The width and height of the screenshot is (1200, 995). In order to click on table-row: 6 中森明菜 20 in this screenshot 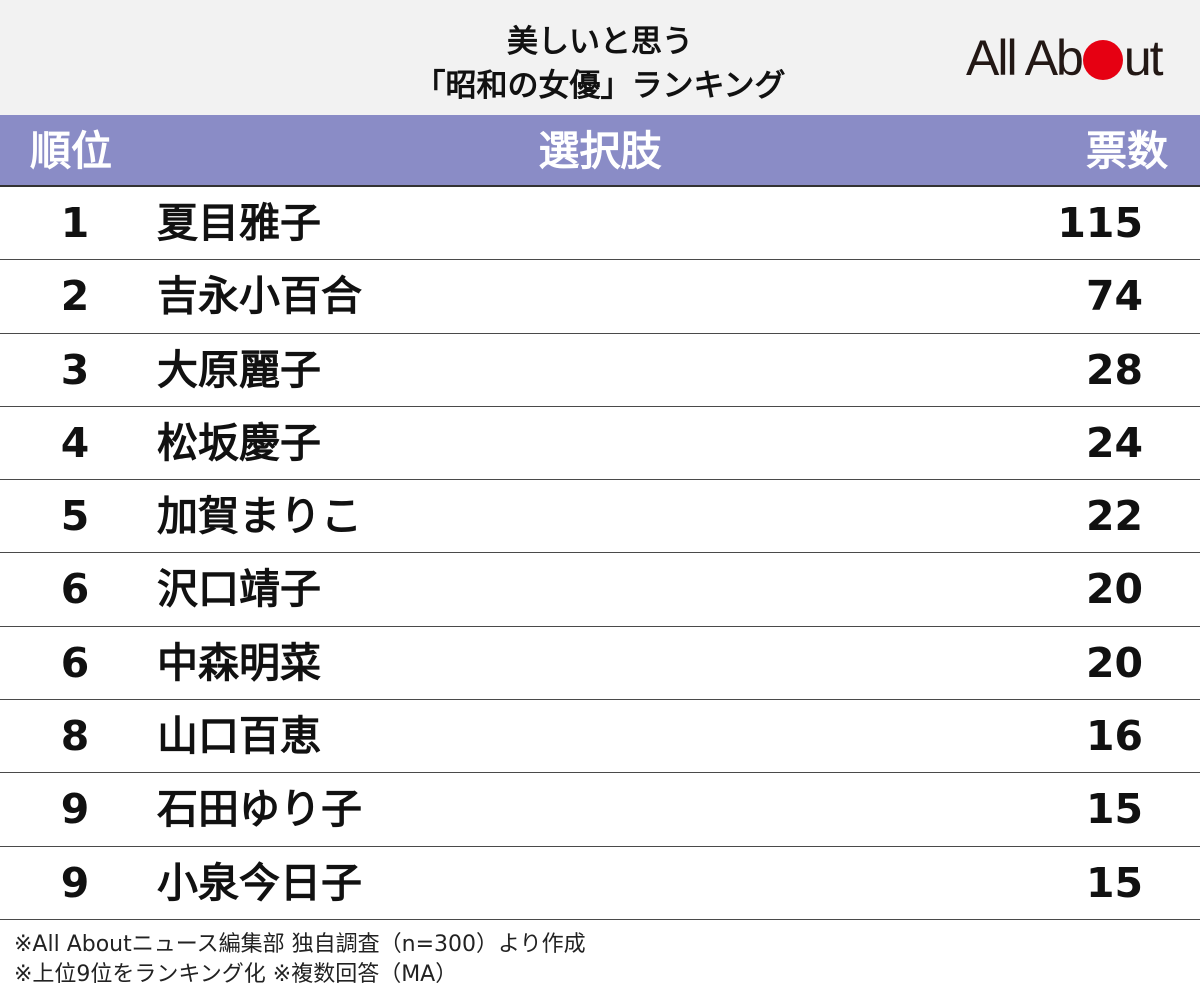, I will do `click(600, 664)`.